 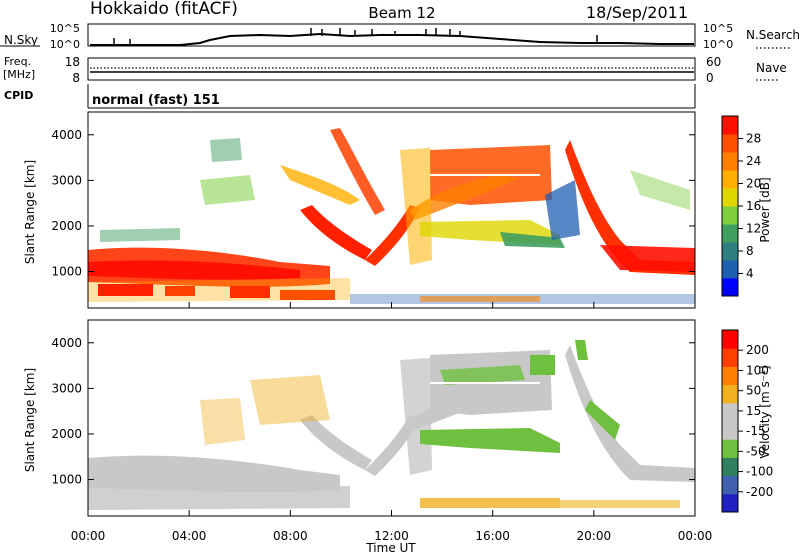 I want to click on velocity-colorbar-frame, so click(x=730, y=421).